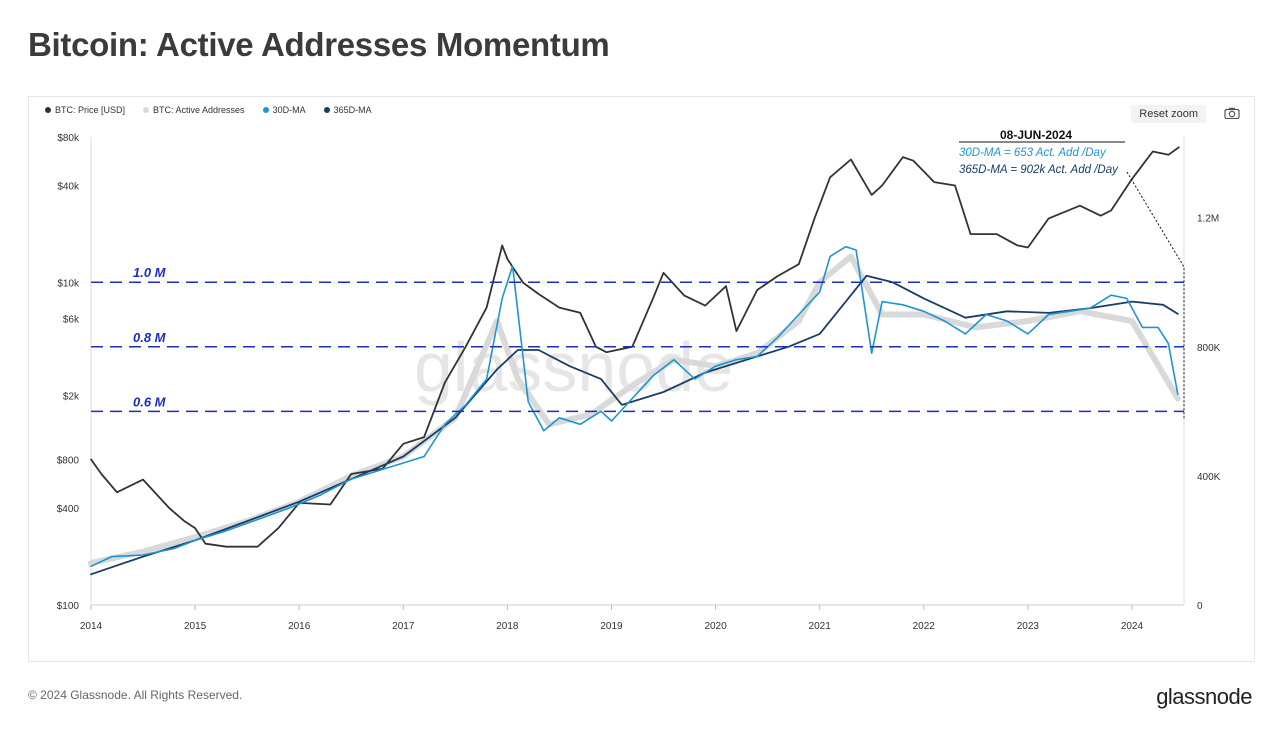  Describe the element at coordinates (71, 396) in the screenshot. I see `y-left-tick-label: $2k` at that location.